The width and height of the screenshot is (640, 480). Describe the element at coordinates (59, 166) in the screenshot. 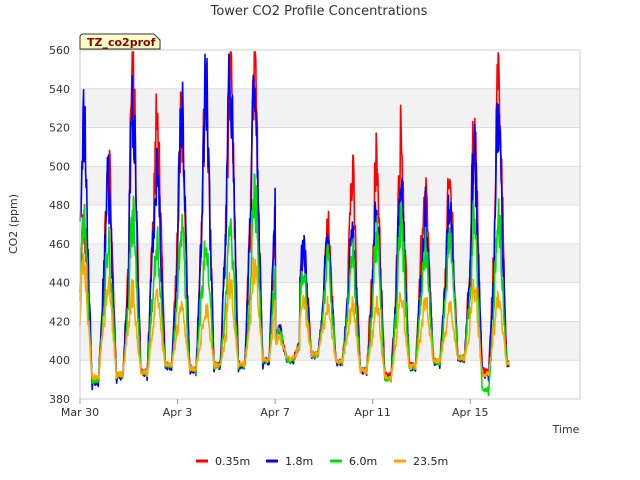

I see `y-tick-label: 500` at that location.